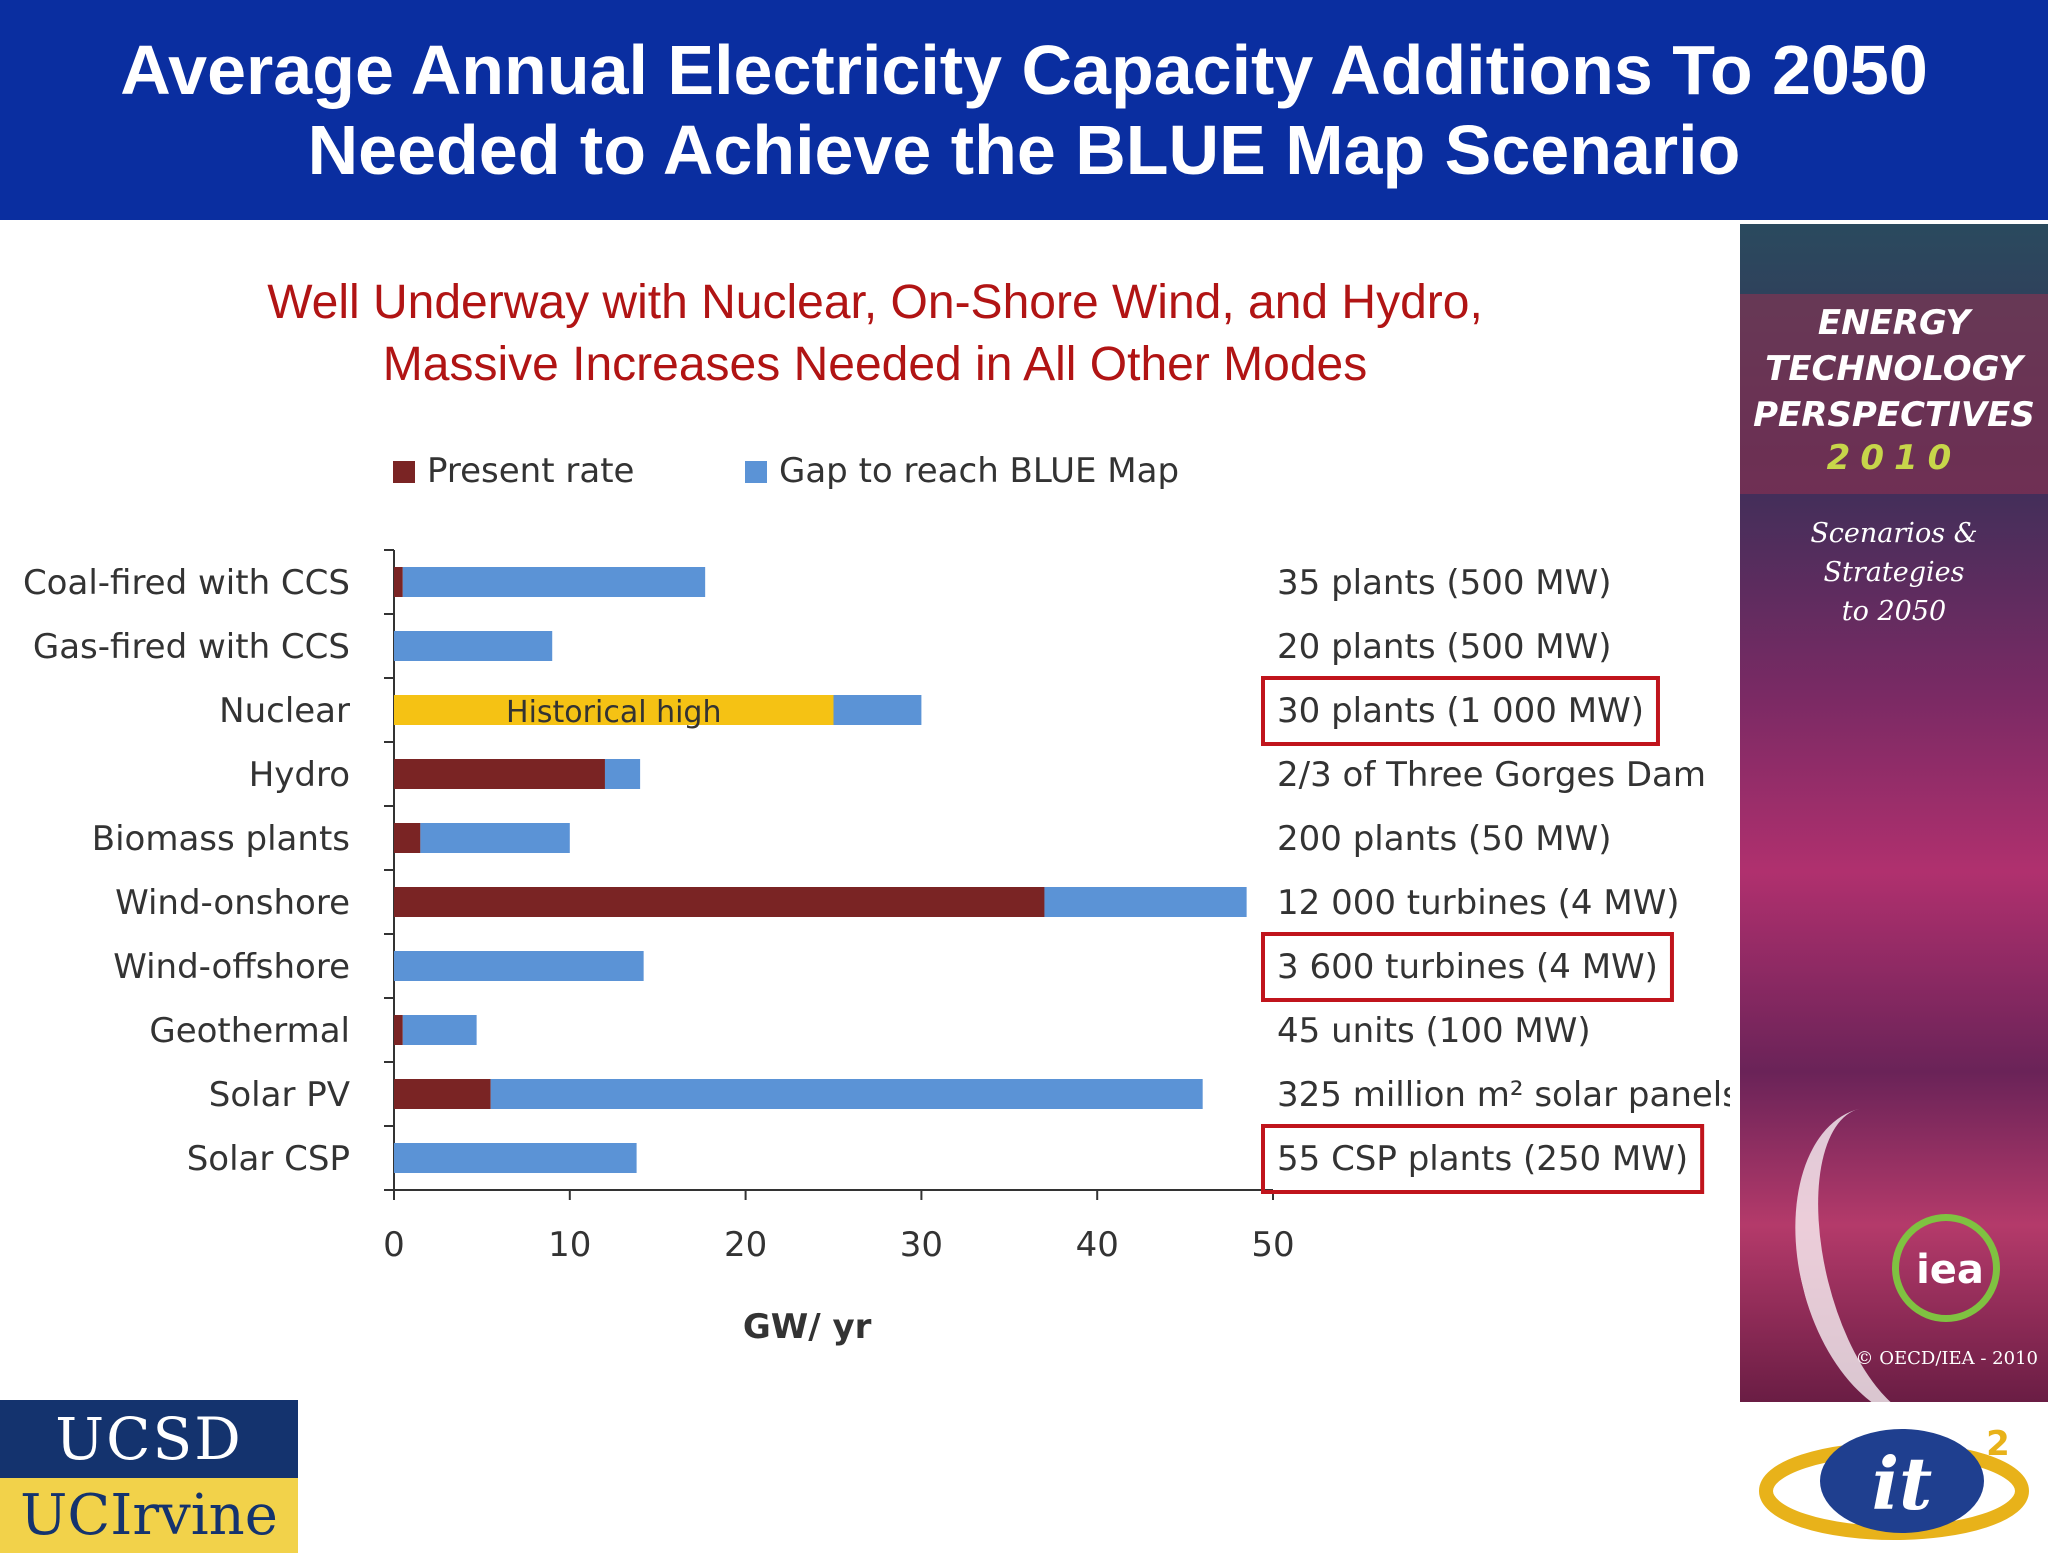  What do you see at coordinates (299, 775) in the screenshot?
I see `category-label: Hydro` at bounding box center [299, 775].